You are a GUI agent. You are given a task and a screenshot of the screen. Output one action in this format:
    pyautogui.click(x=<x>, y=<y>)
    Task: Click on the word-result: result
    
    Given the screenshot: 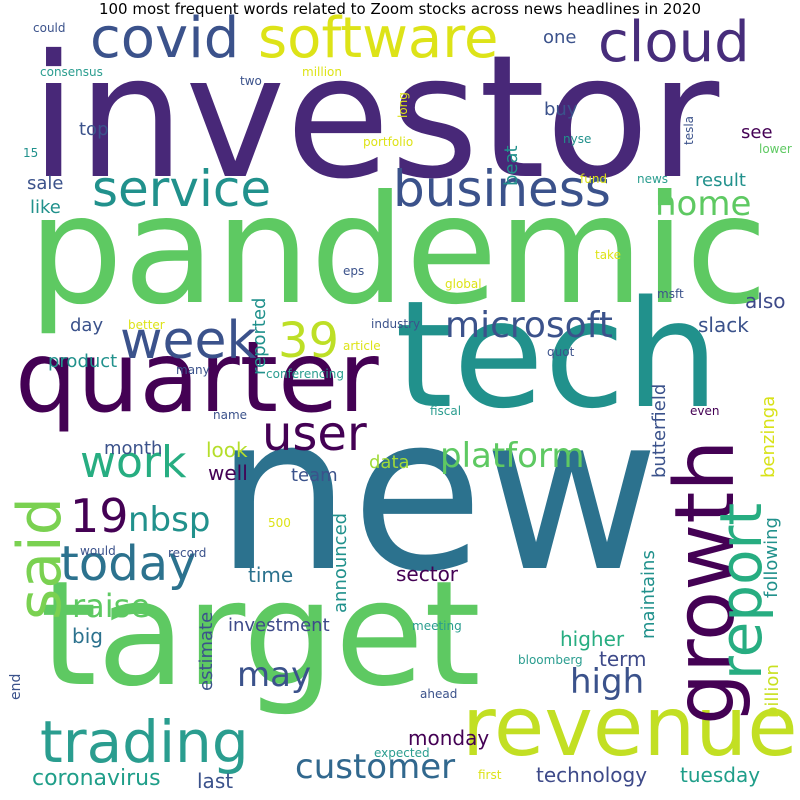 What is the action you would take?
    pyautogui.click(x=720, y=181)
    